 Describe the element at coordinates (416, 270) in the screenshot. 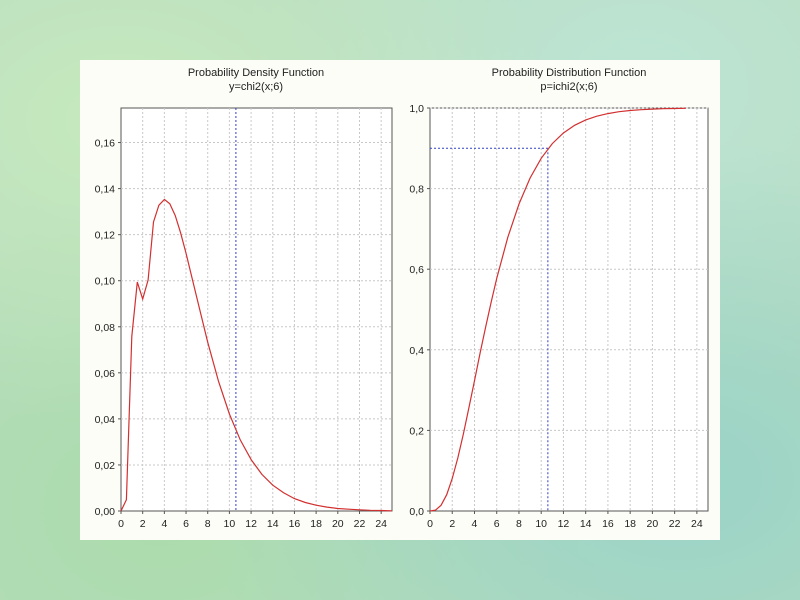

I see `cdf-y-tick-label: 0,6` at that location.